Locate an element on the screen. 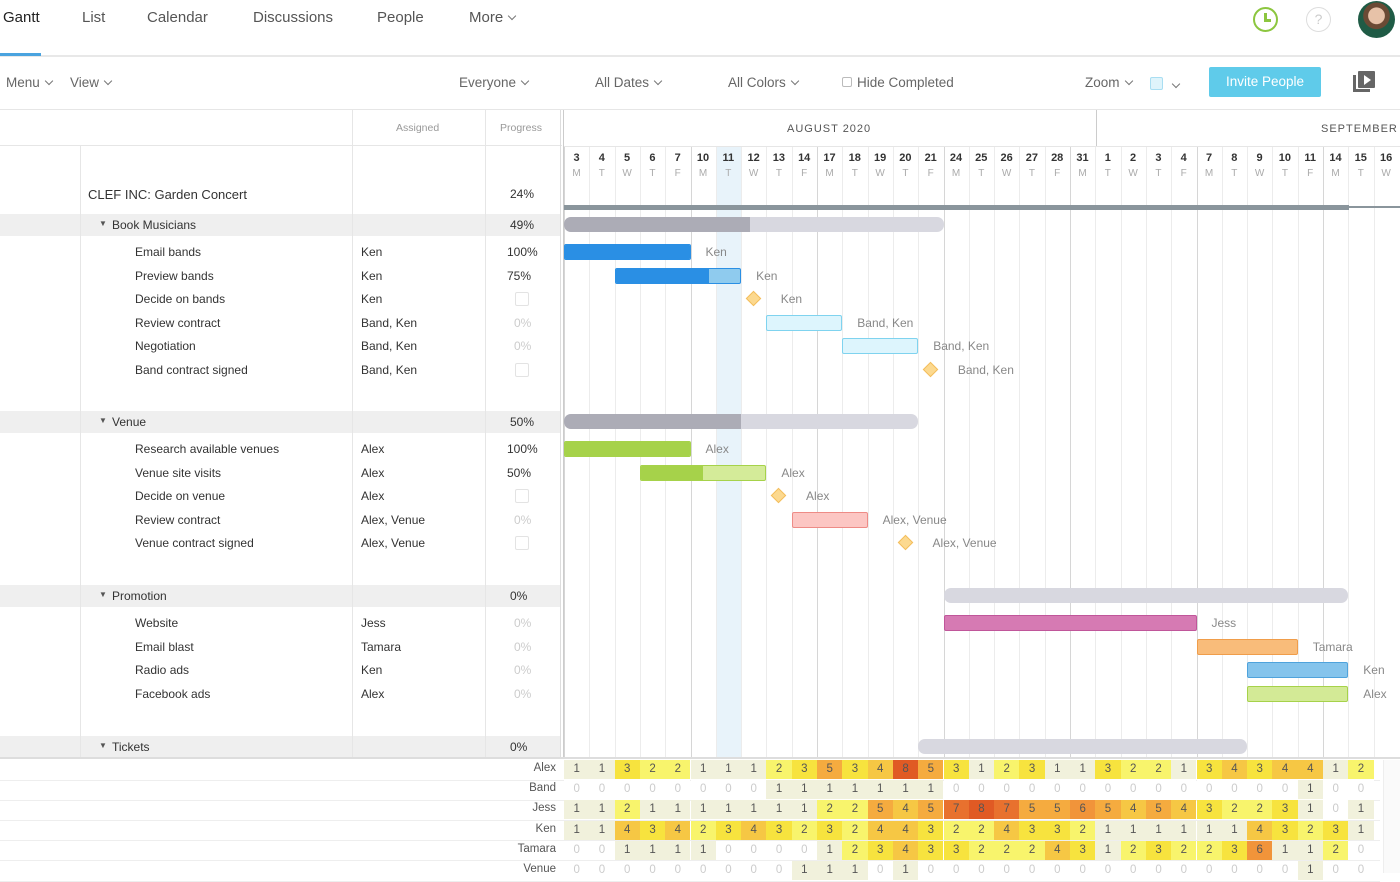 This screenshot has width=1400, height=882. avatar is located at coordinates (1376, 19).